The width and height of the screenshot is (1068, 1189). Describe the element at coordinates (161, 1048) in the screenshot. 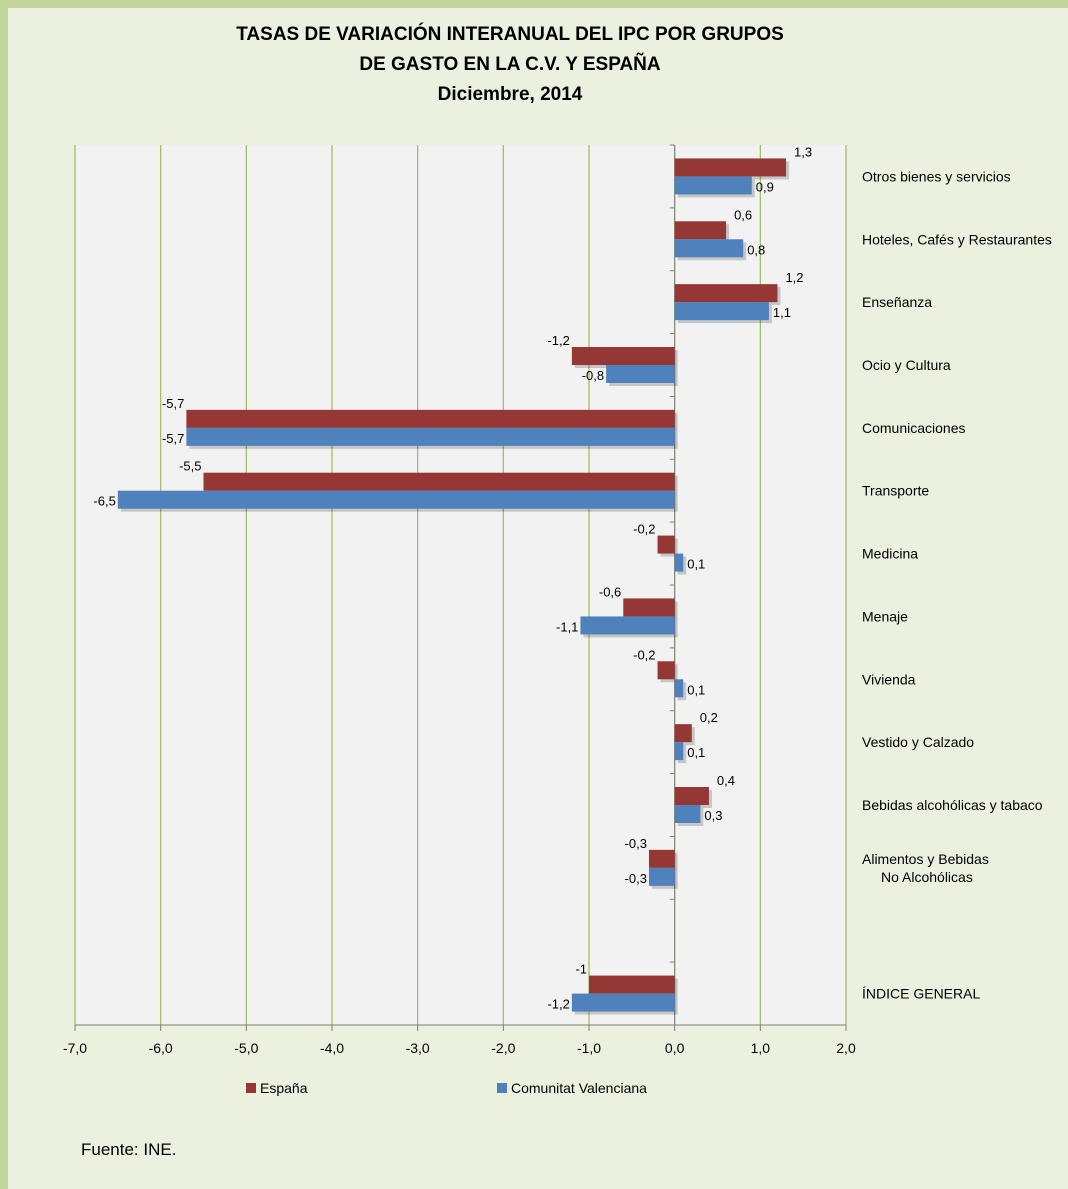

I see `x-tick-label: -6,0` at that location.